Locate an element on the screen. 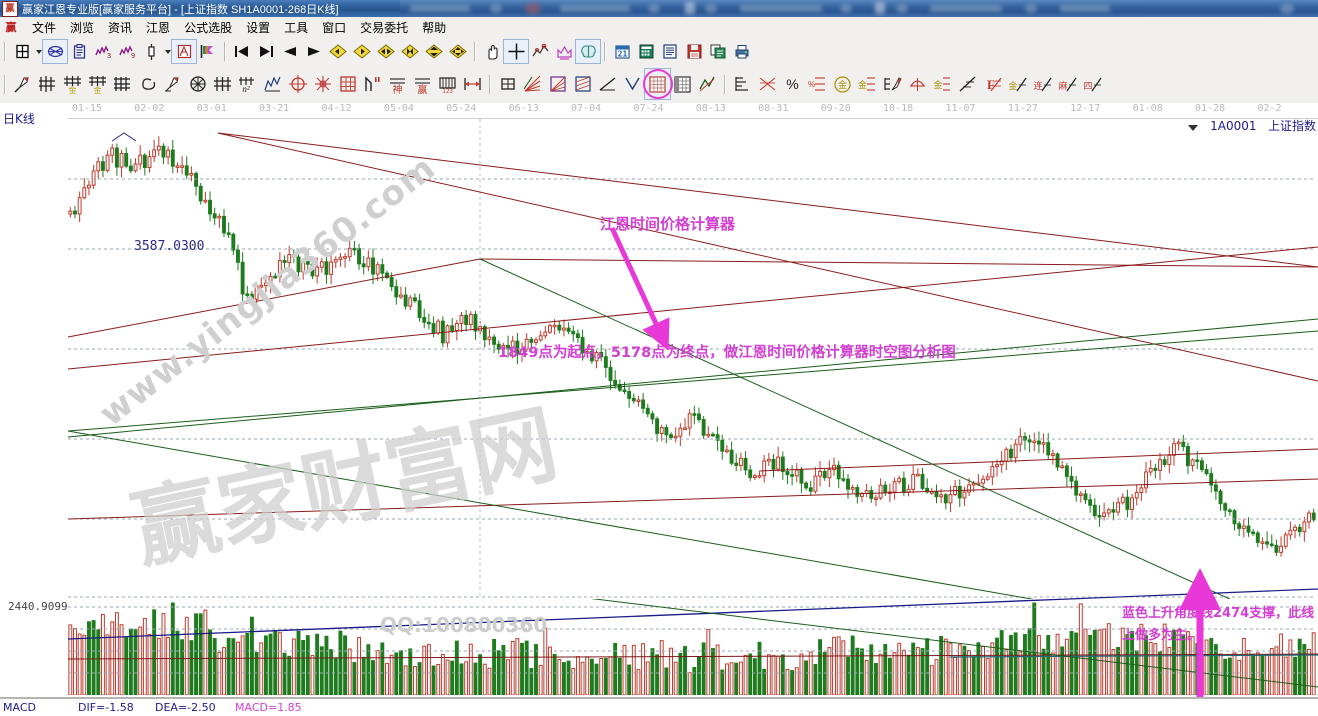 Image resolution: width=1318 pixels, height=716 pixels. calendar-21-icon: 21 is located at coordinates (622, 51).